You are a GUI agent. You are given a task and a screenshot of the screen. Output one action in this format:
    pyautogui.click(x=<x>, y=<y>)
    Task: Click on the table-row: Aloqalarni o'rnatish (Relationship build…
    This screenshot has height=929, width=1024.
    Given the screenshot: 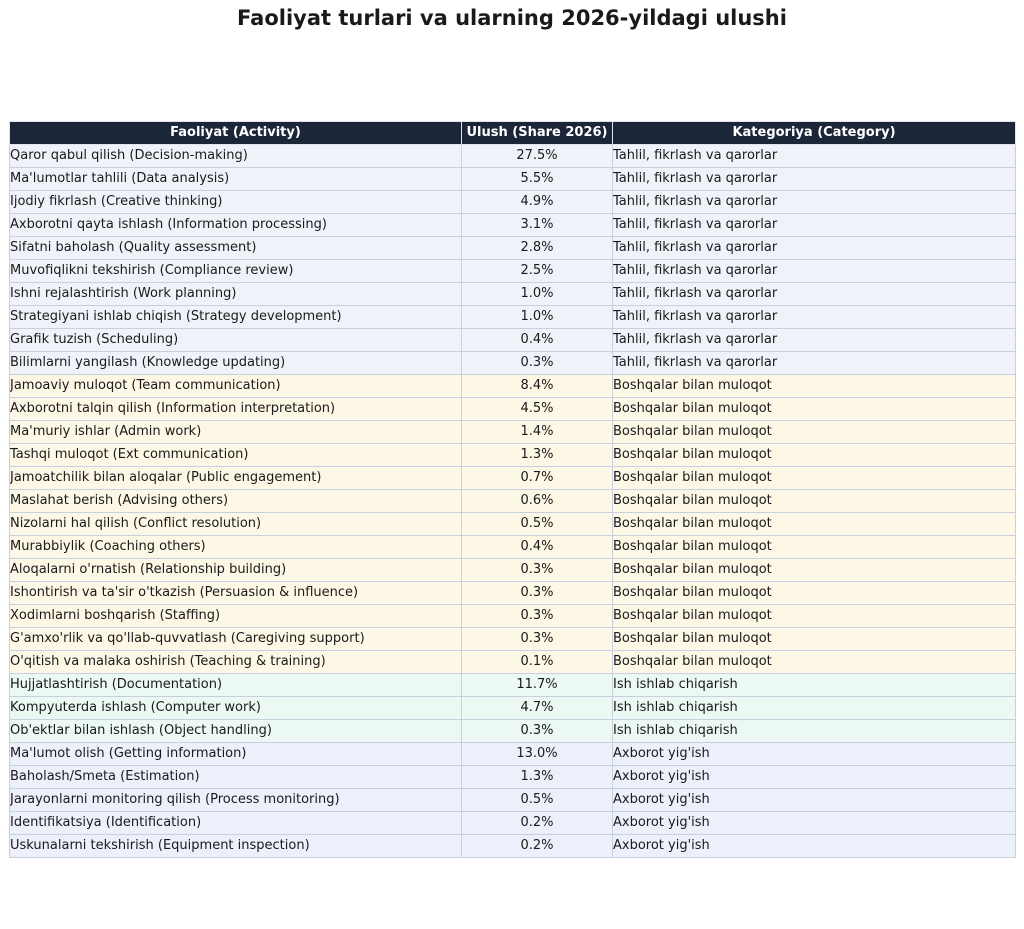 What is the action you would take?
    pyautogui.click(x=512, y=570)
    